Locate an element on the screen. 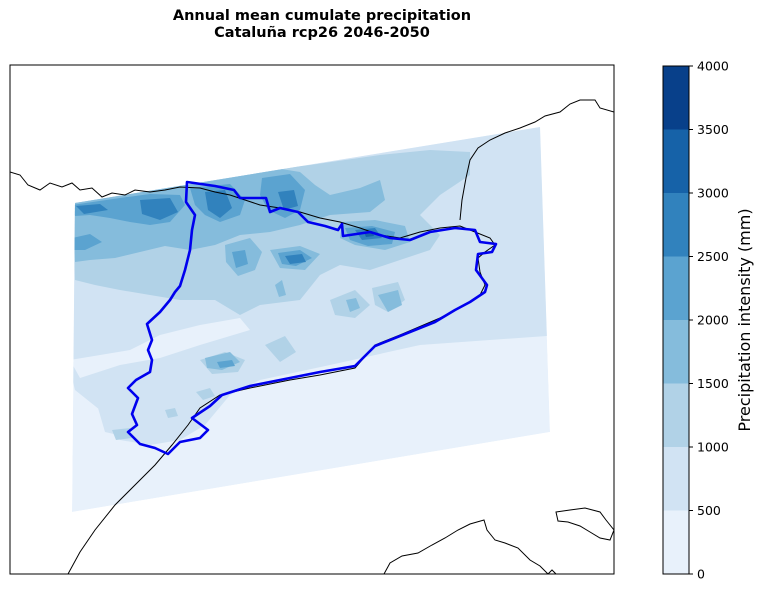 This screenshot has height=592, width=766. colorbar-tick-label: 4000 is located at coordinates (713, 66).